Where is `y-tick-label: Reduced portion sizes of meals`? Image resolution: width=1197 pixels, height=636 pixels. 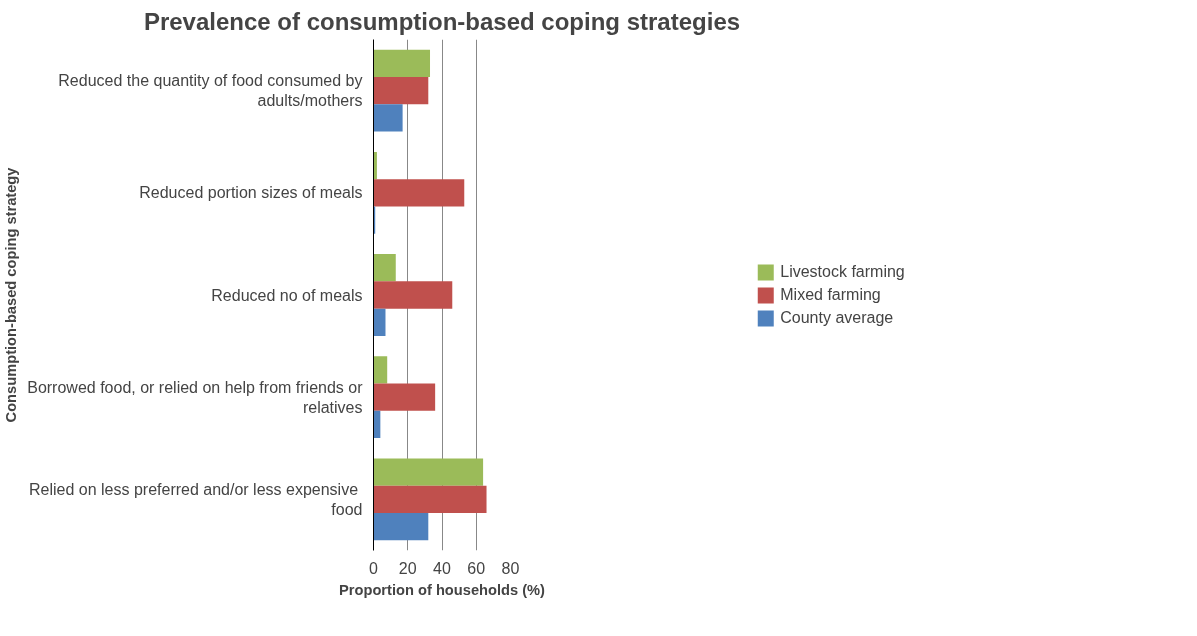
y-tick-label: Reduced portion sizes of meals is located at coordinates (251, 193).